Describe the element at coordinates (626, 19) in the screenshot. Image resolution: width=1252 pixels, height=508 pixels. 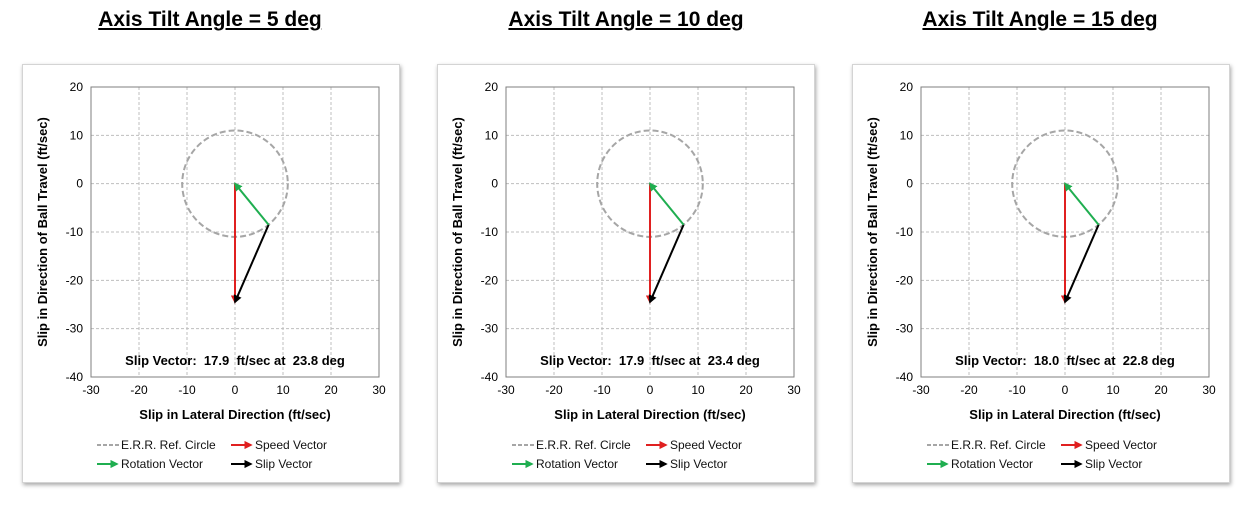
I see `chart-title-2: Axis Tilt Angle = 10 deg` at that location.